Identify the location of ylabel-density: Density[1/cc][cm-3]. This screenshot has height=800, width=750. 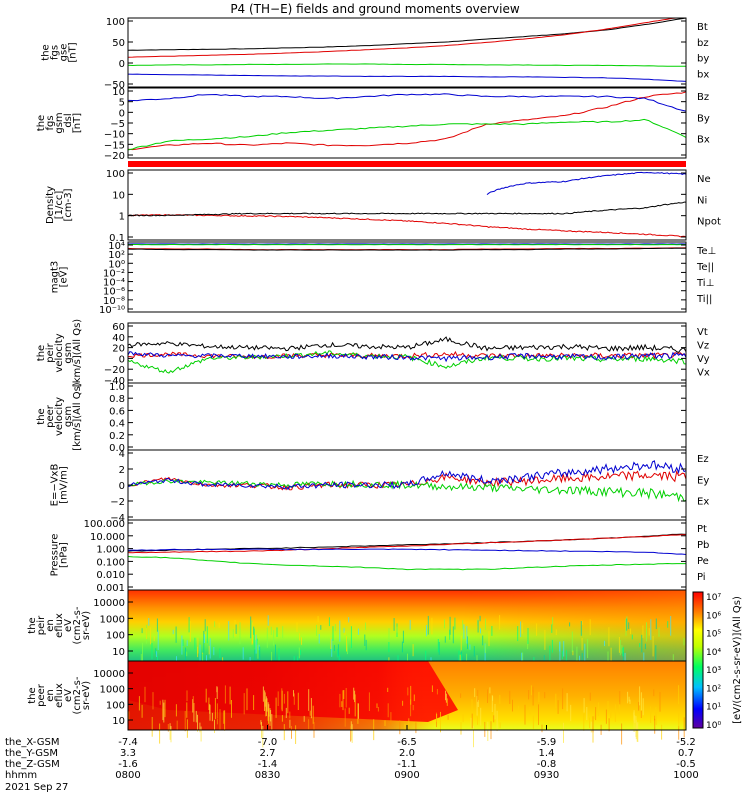
(59, 205).